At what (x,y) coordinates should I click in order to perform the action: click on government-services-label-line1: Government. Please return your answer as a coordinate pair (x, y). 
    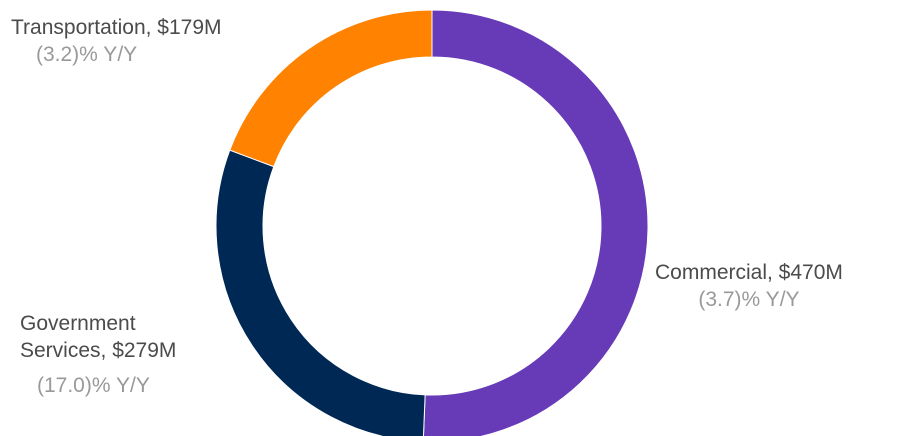
    Looking at the image, I should click on (78, 323).